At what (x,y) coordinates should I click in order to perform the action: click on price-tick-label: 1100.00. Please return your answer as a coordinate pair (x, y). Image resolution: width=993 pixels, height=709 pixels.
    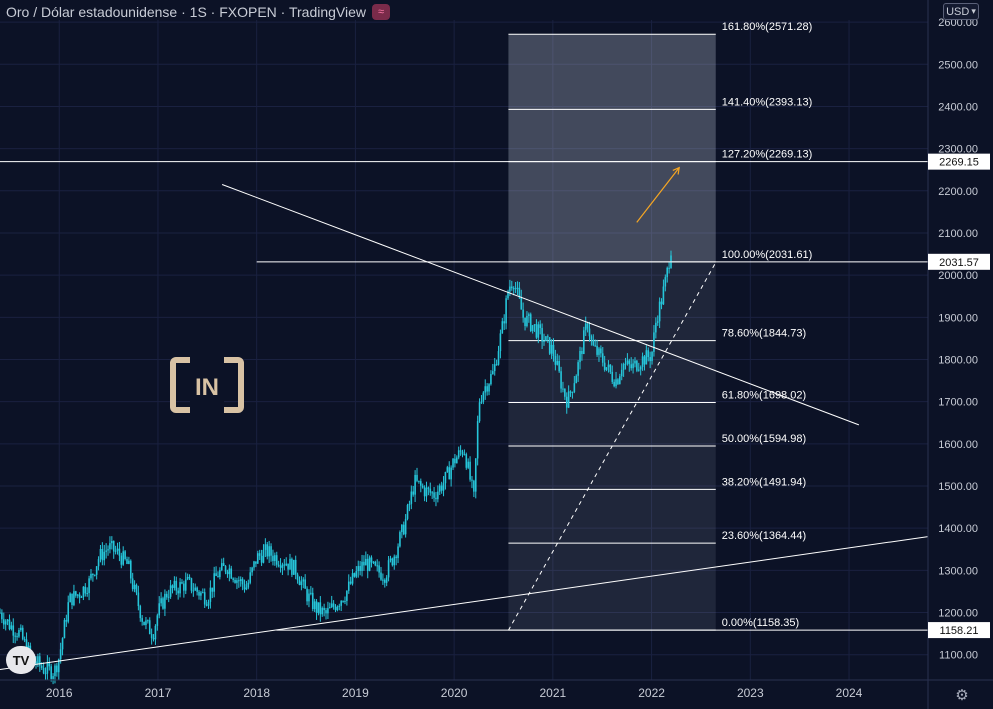
    Looking at the image, I should click on (958, 656).